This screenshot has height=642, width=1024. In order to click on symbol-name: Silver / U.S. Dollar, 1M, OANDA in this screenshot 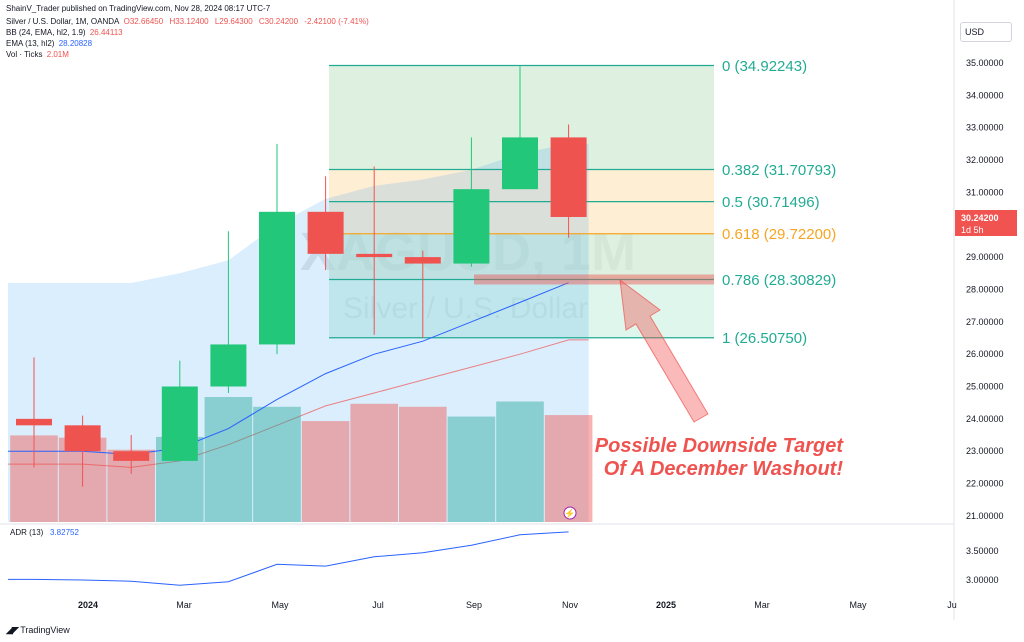, I will do `click(63, 21)`.